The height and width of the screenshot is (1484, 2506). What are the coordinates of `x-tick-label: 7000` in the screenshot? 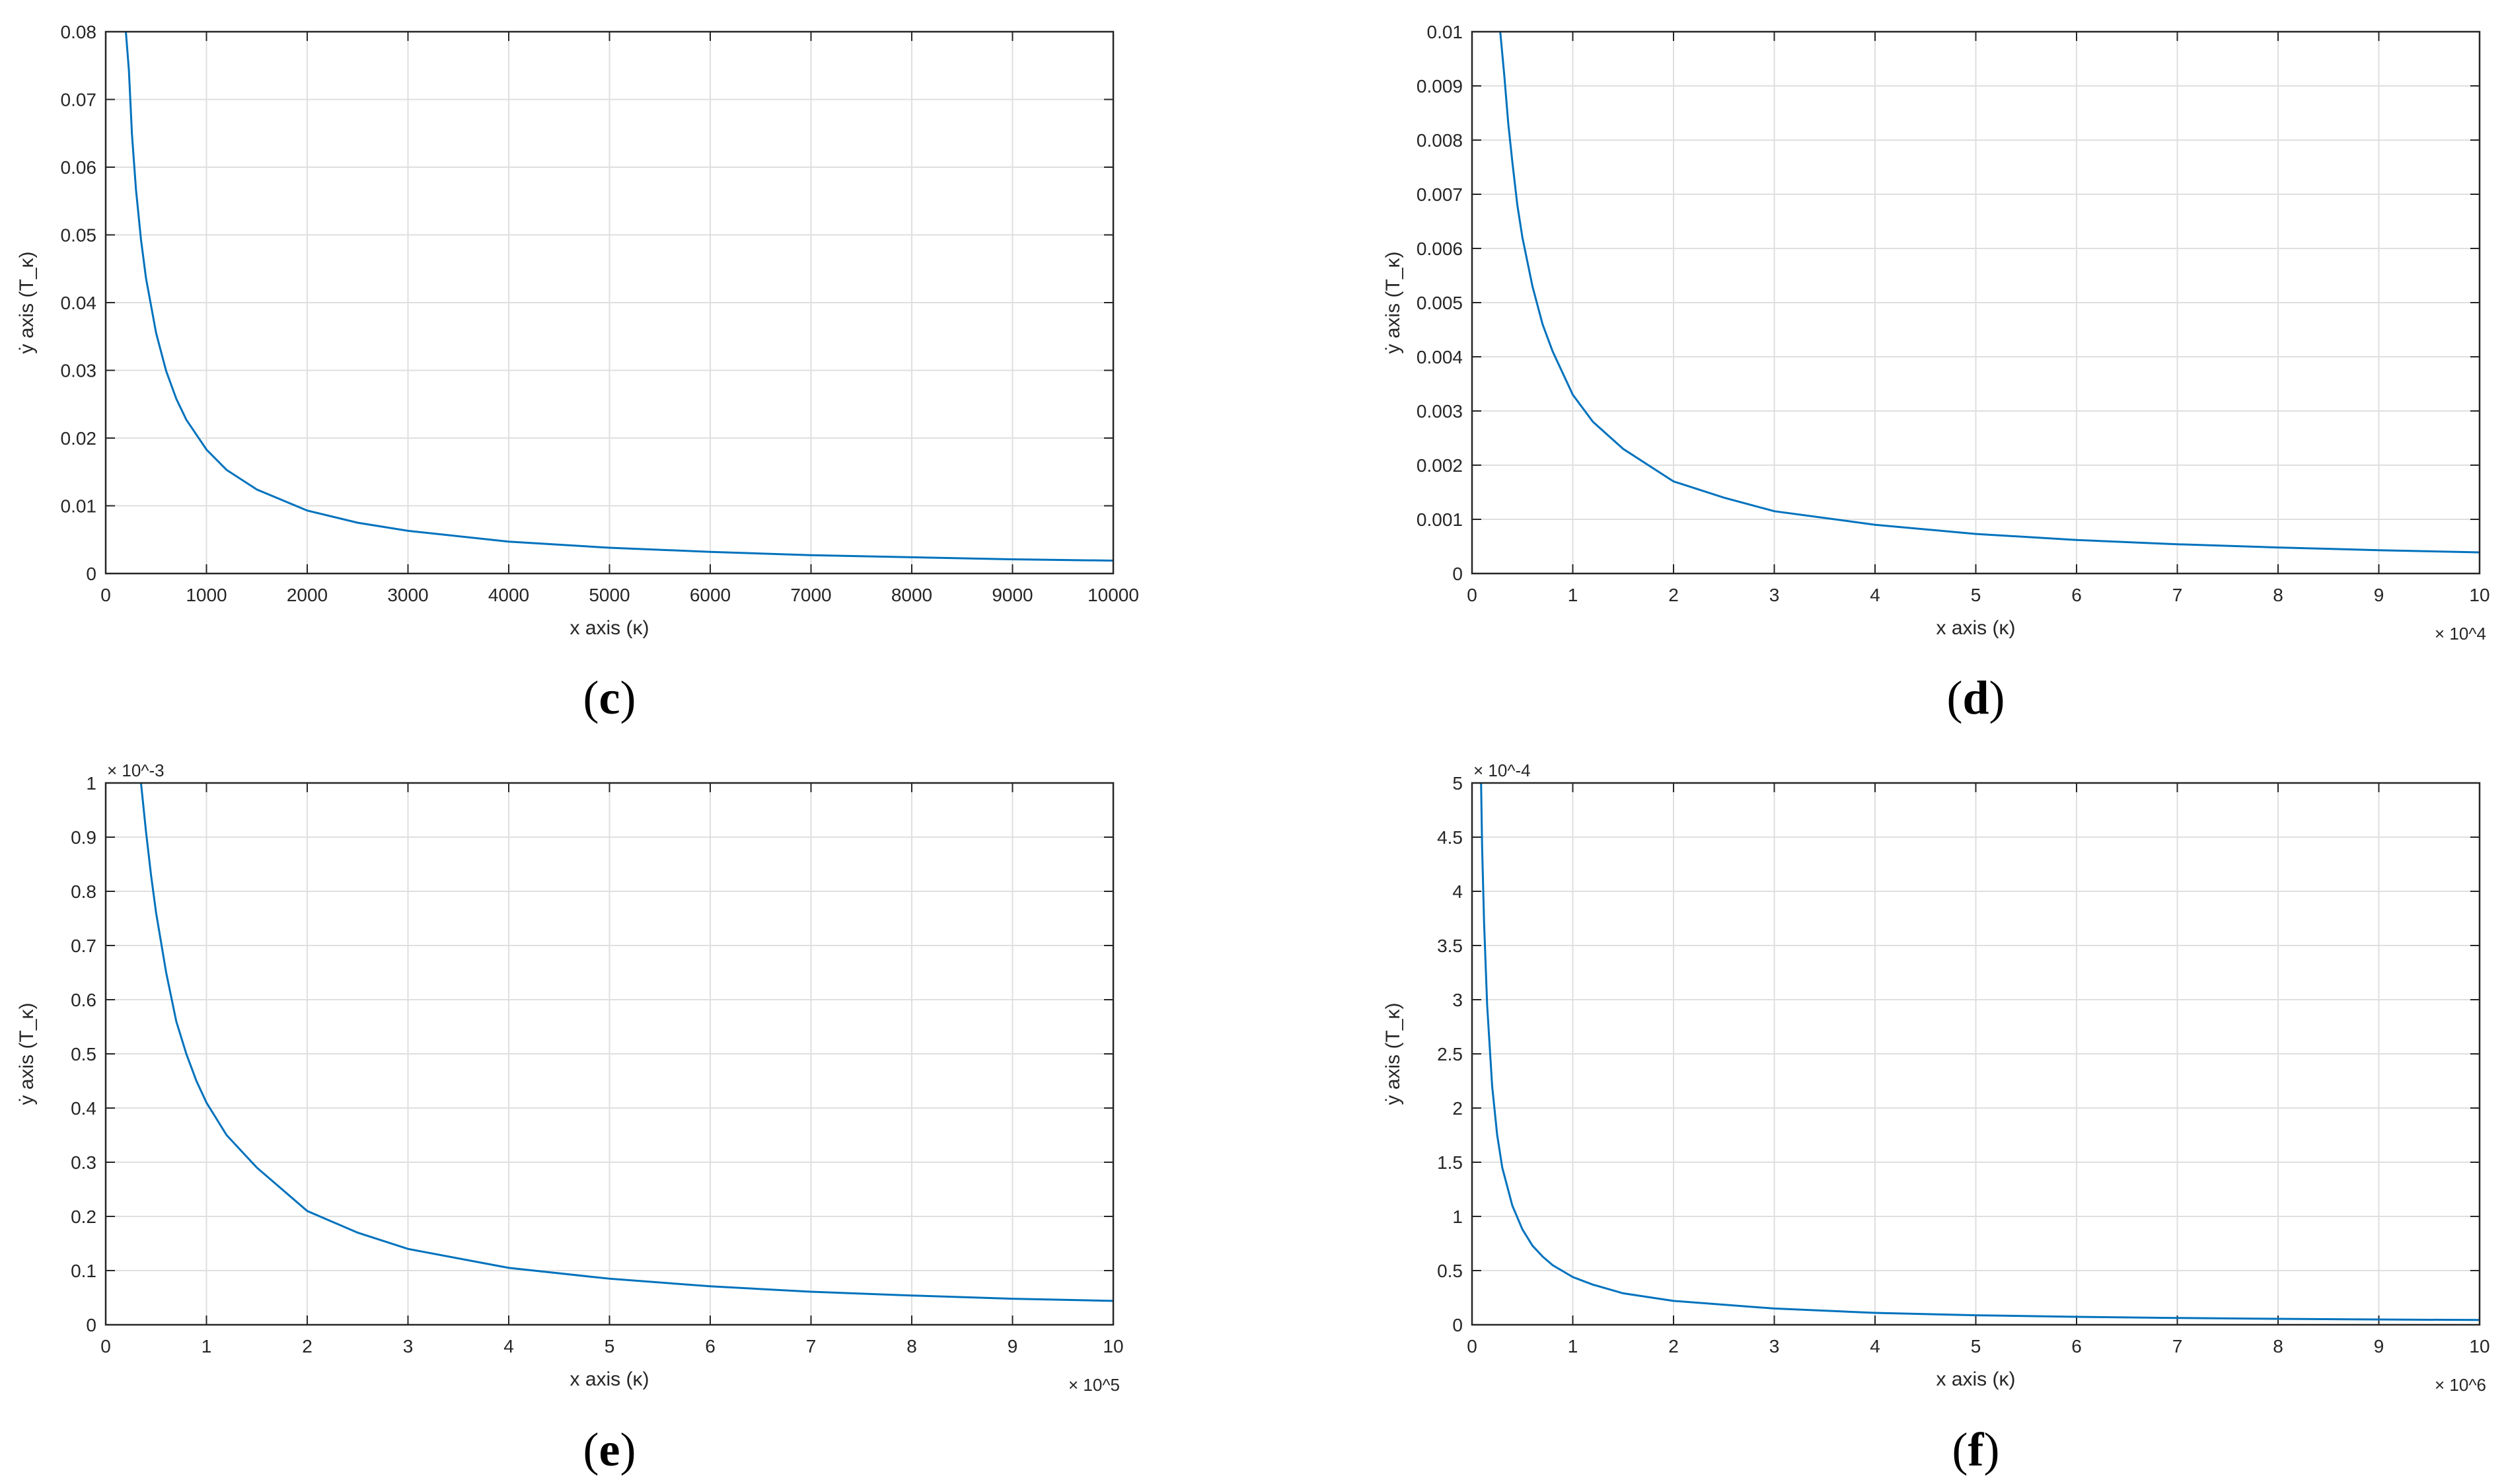 It's located at (810, 595).